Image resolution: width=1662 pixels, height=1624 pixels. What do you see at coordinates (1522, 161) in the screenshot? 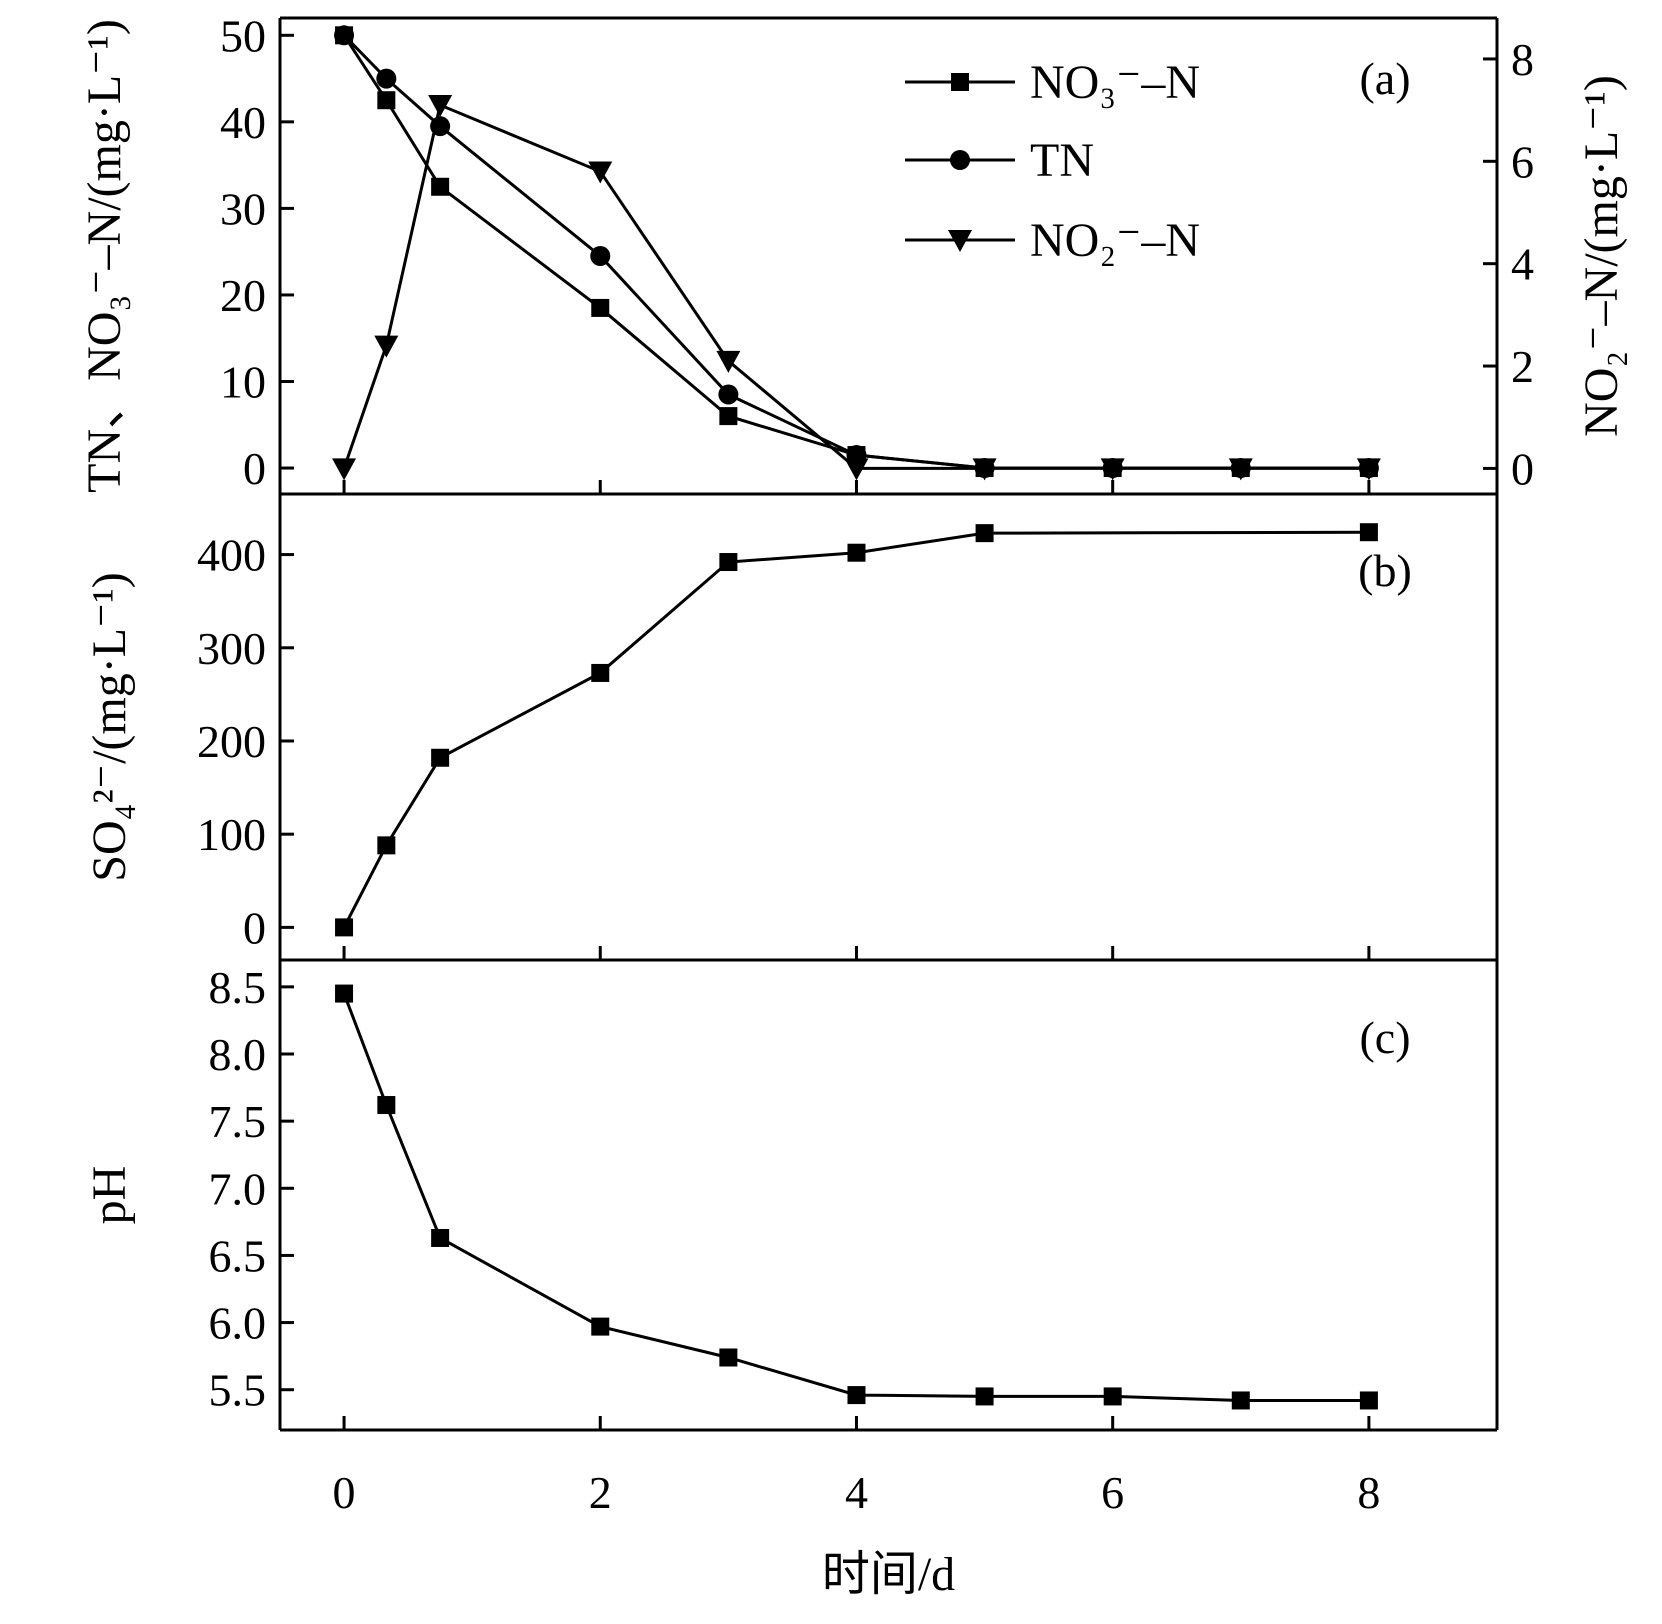
I see `panel-0-ytick-right-label-3: 6` at bounding box center [1522, 161].